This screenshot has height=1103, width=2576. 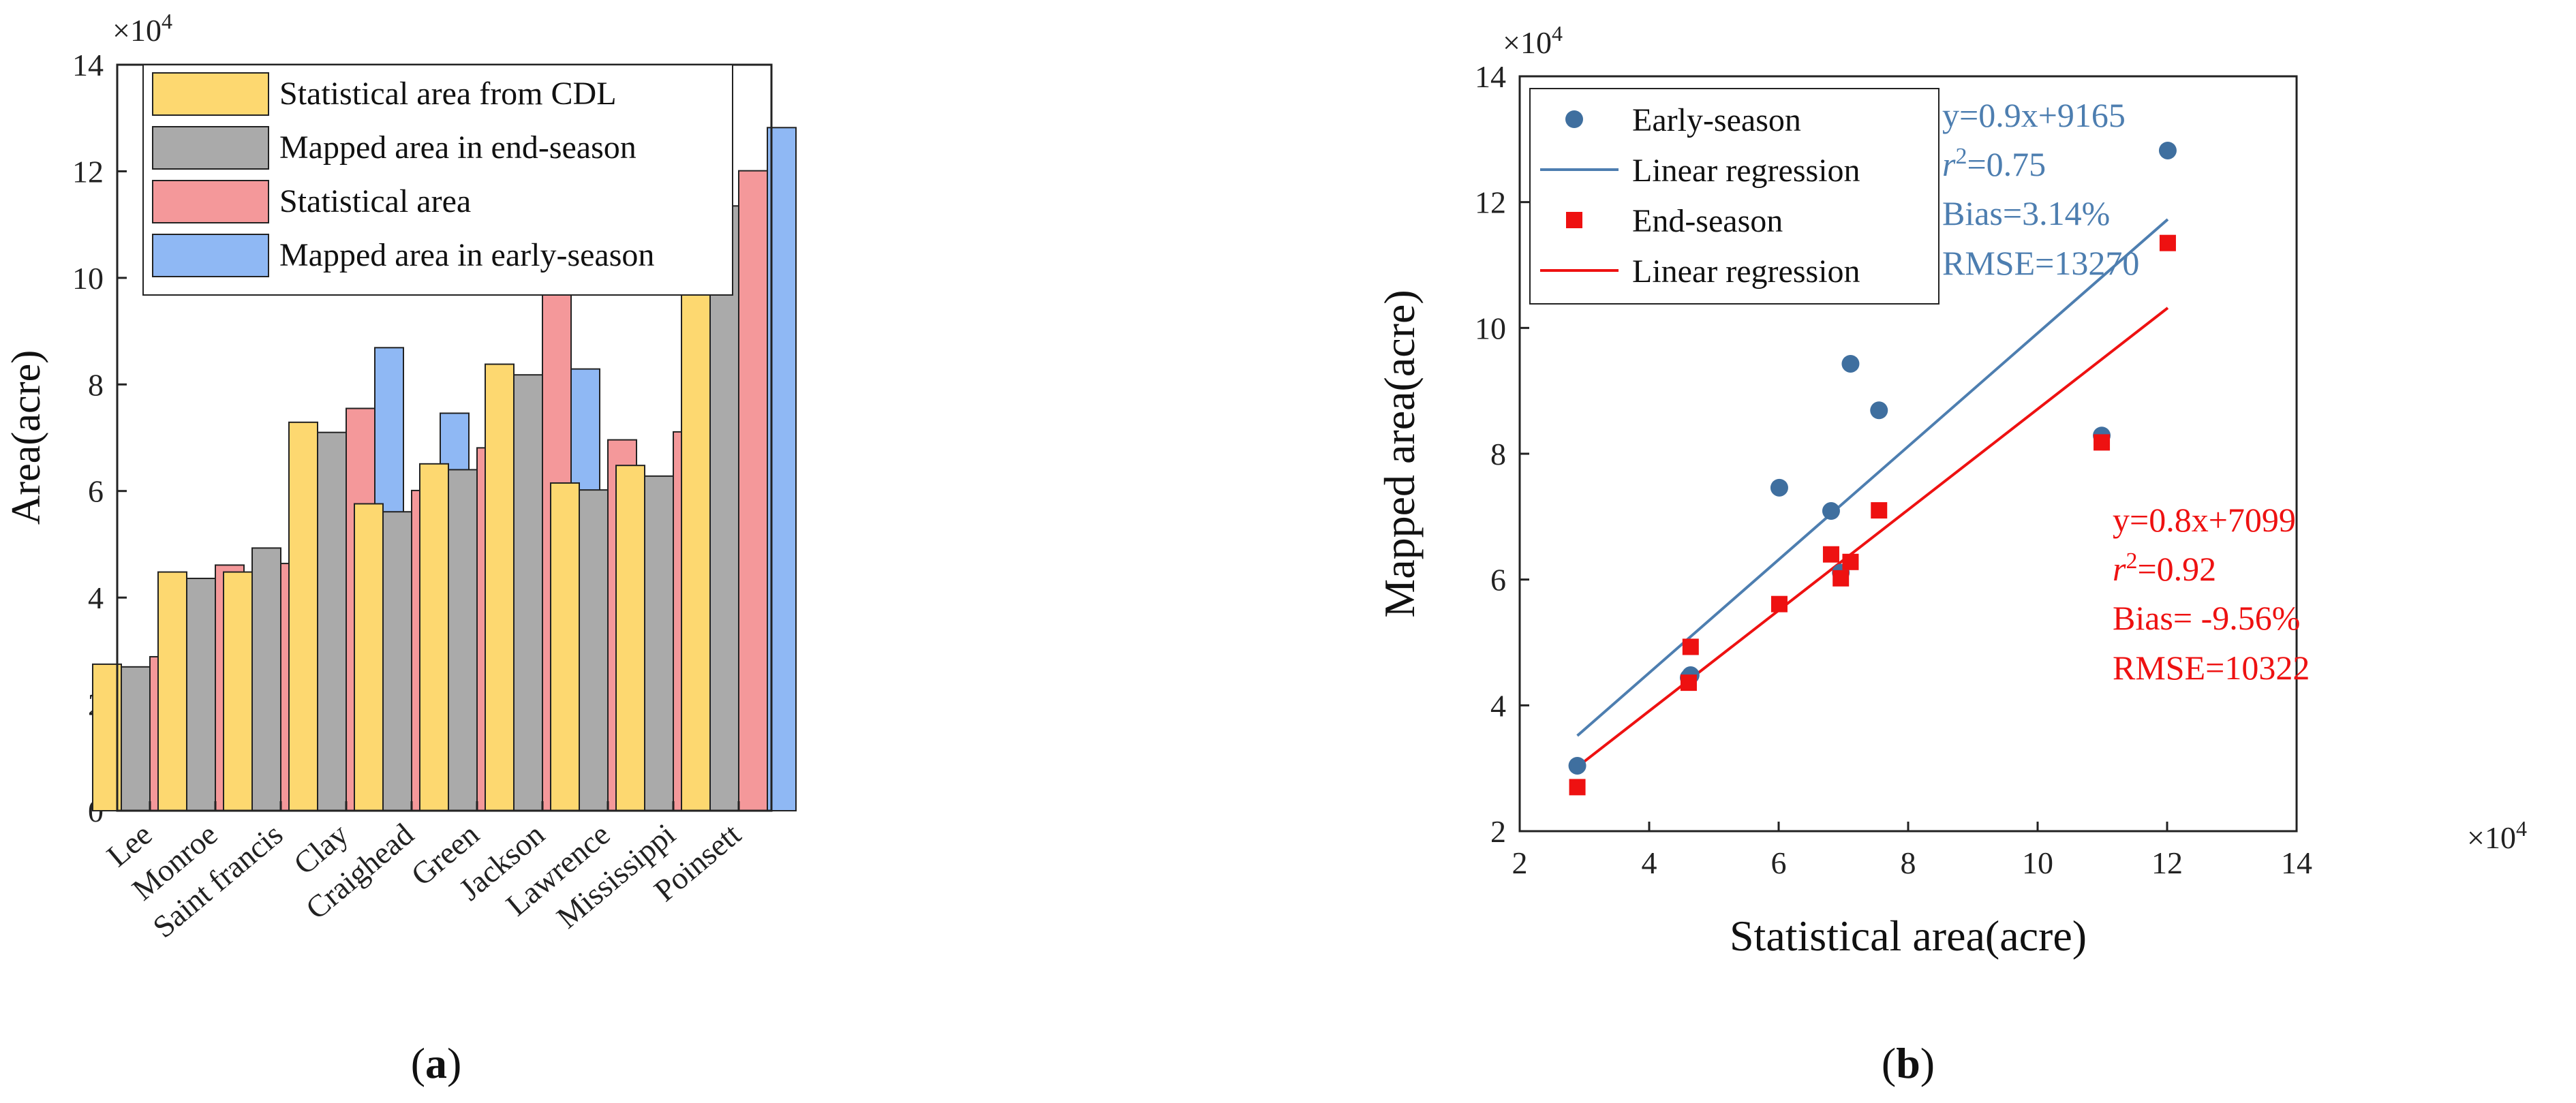 What do you see at coordinates (1908, 862) in the screenshot?
I see `scatter-x-tick-label: 8` at bounding box center [1908, 862].